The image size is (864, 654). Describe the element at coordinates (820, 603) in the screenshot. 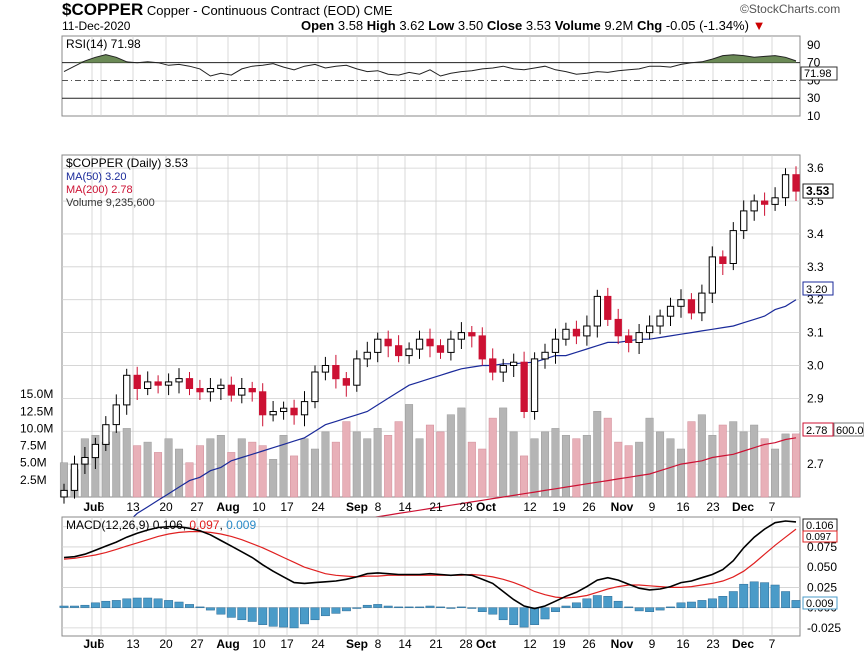

I see `hist-last-box` at that location.